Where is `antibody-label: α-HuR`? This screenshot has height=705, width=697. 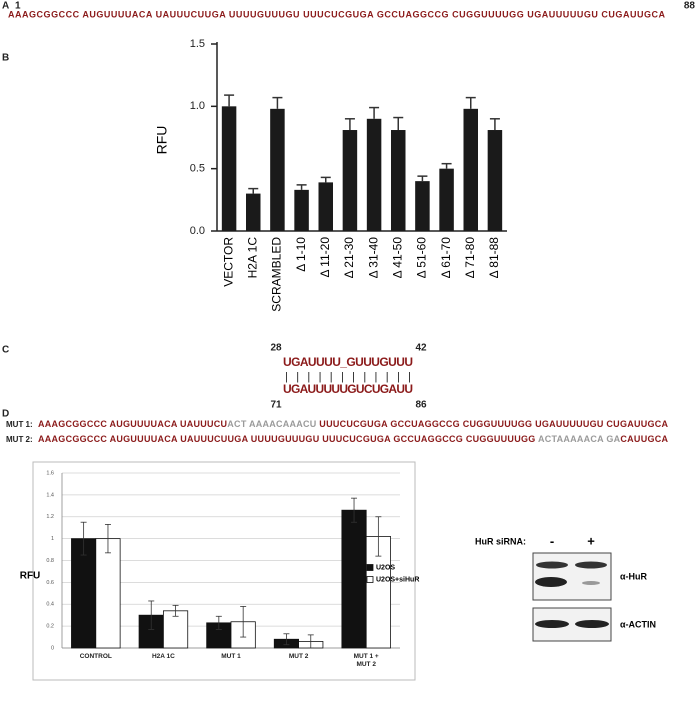
antibody-label: α-HuR is located at coordinates (634, 576).